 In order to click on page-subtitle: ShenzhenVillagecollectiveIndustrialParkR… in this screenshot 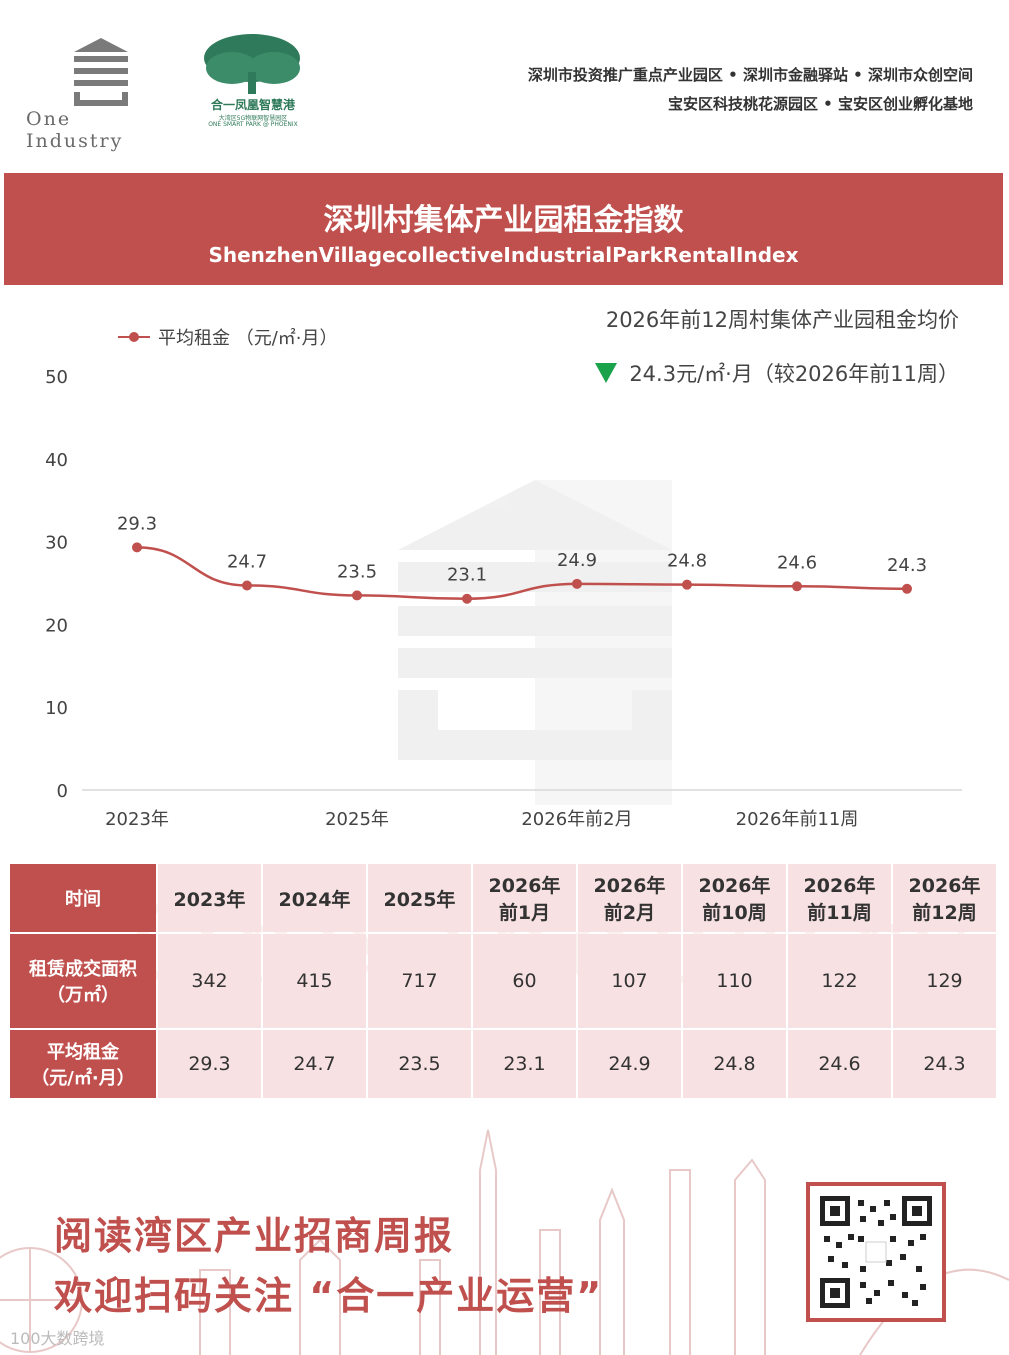, I will do `click(503, 255)`.